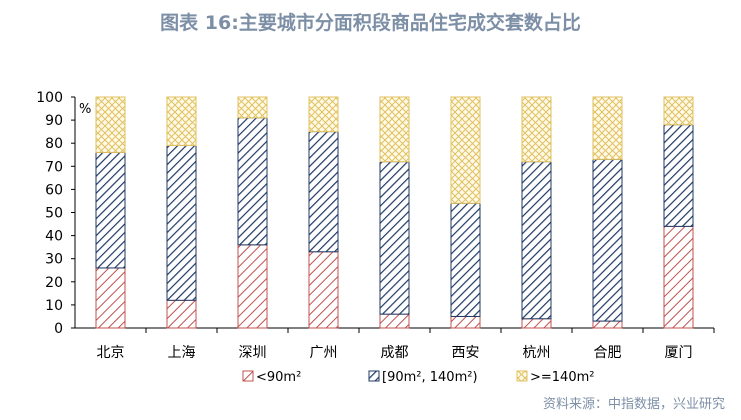  What do you see at coordinates (49, 98) in the screenshot?
I see `y-tick-label: 100` at bounding box center [49, 98].